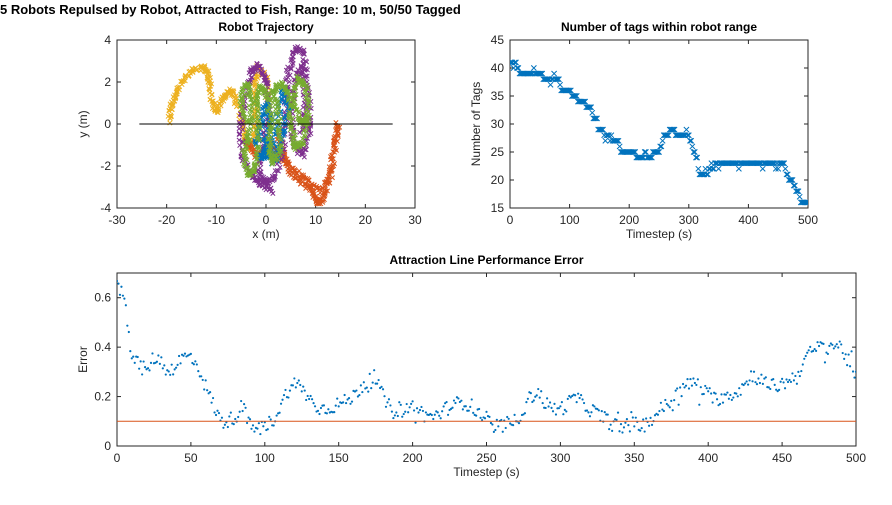 The image size is (892, 505). What do you see at coordinates (486, 260) in the screenshot?
I see `error-title: Attraction Line Performance Error` at bounding box center [486, 260].